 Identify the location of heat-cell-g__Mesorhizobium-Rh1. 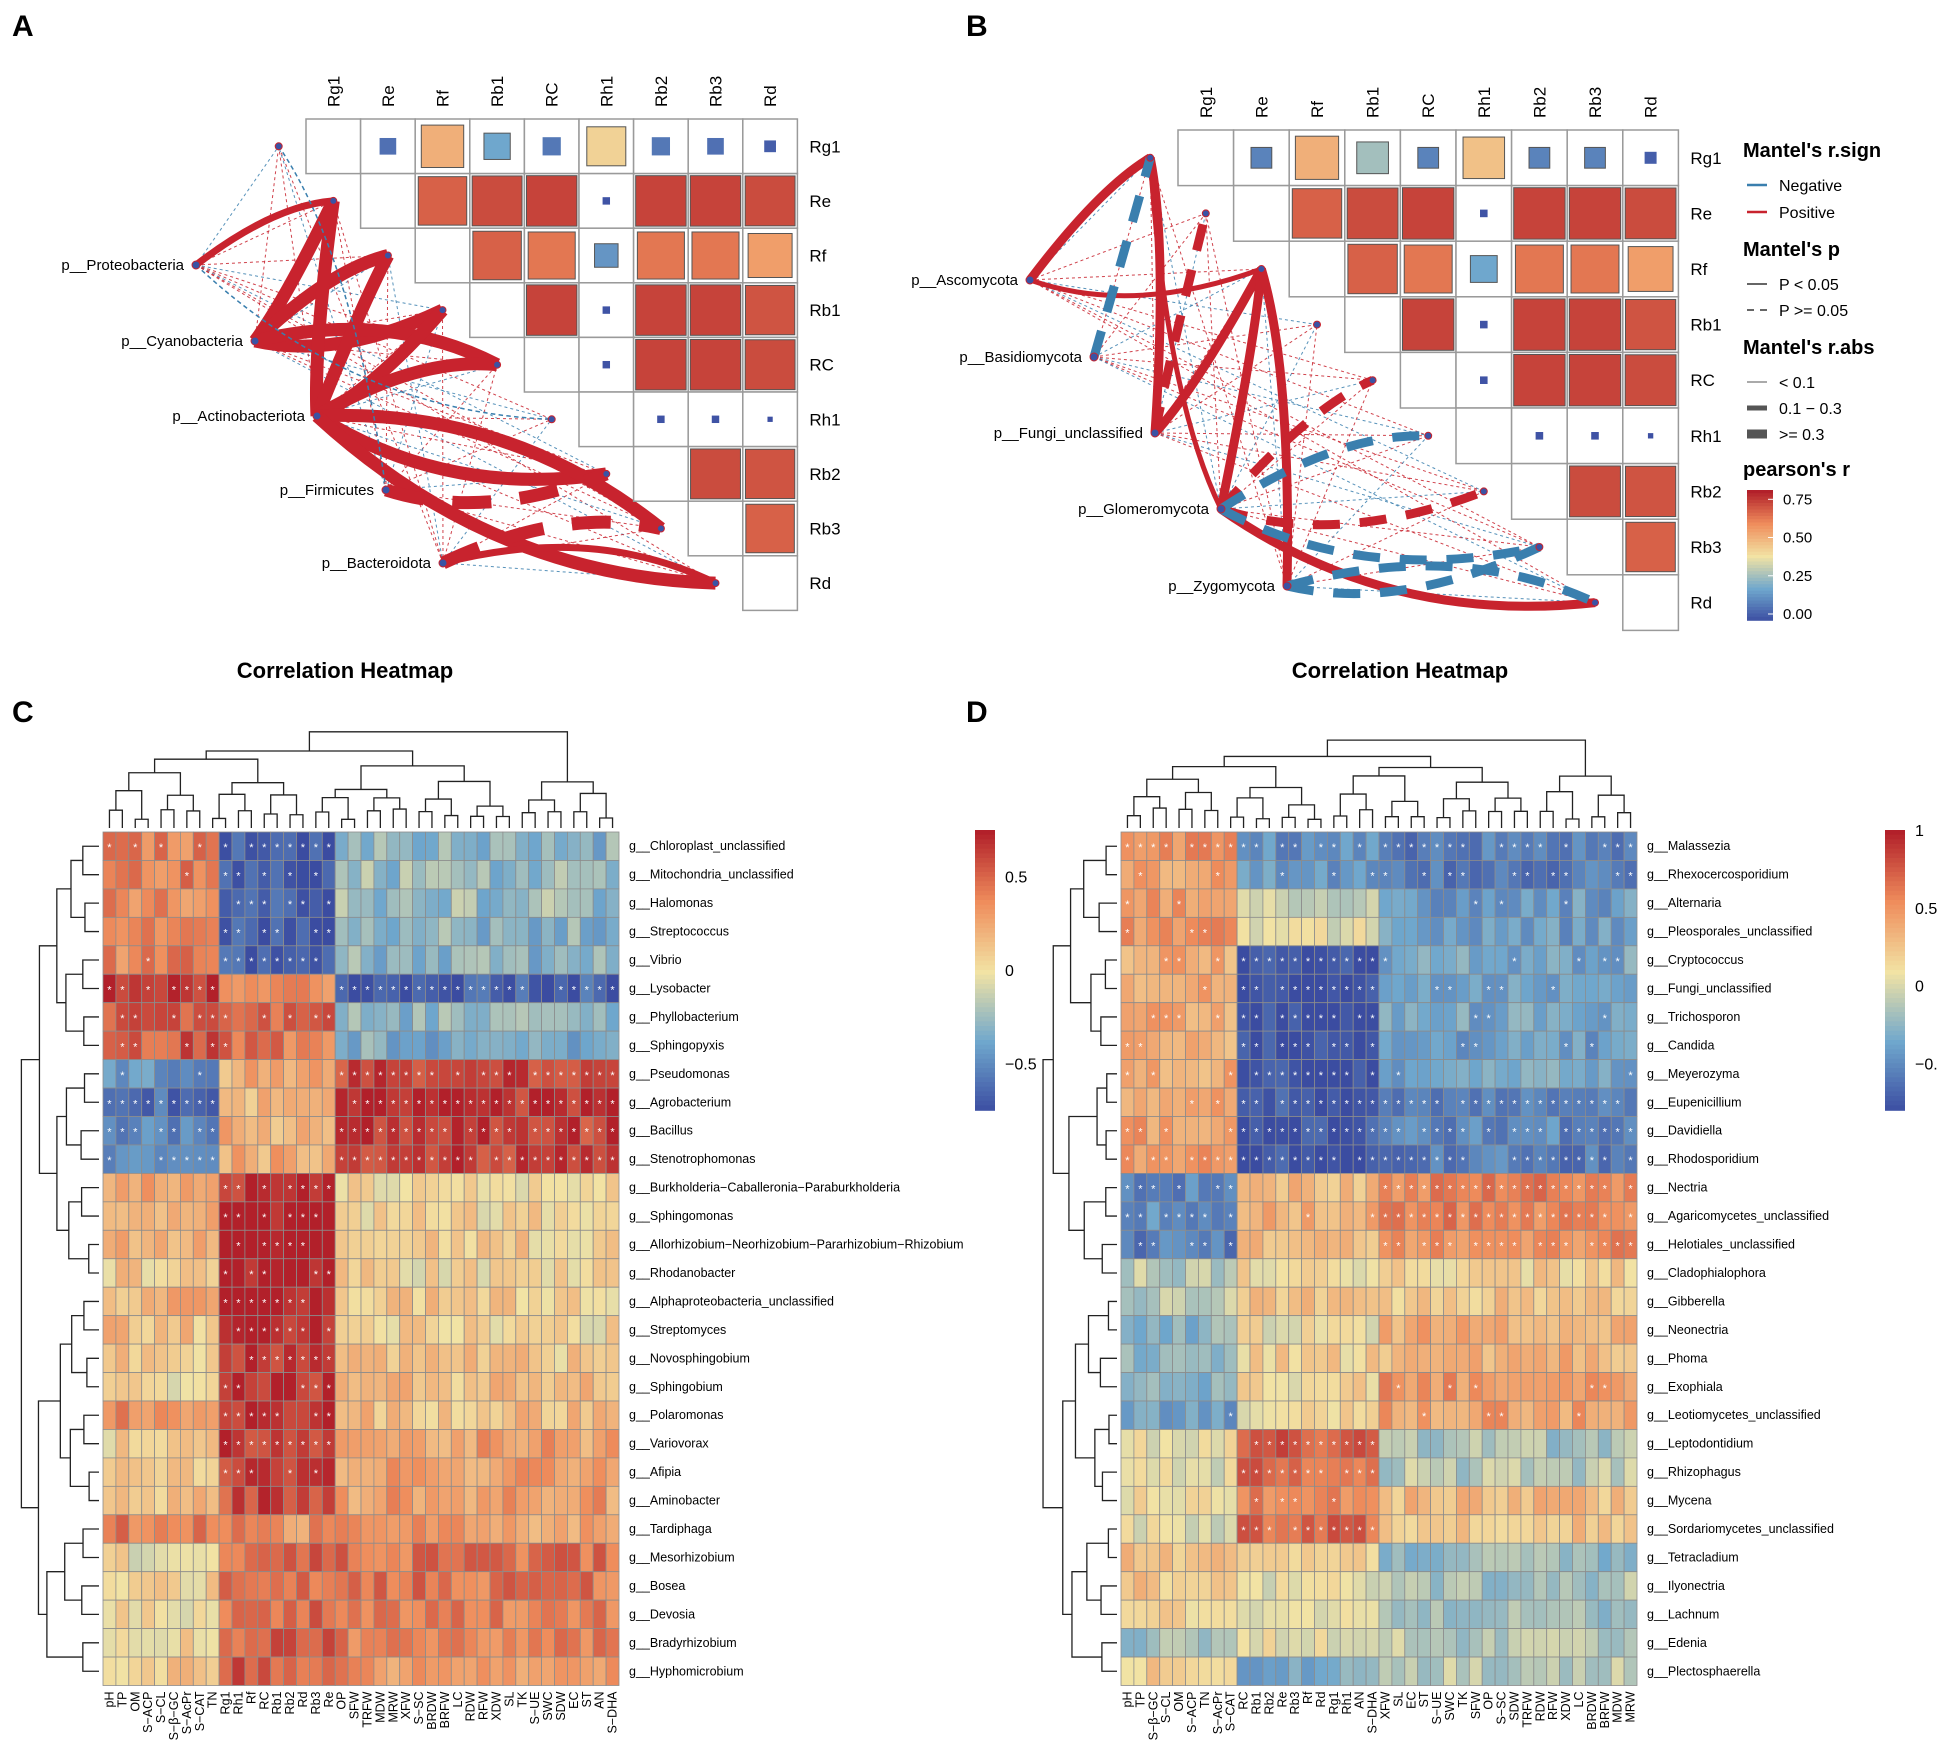
(238, 1557).